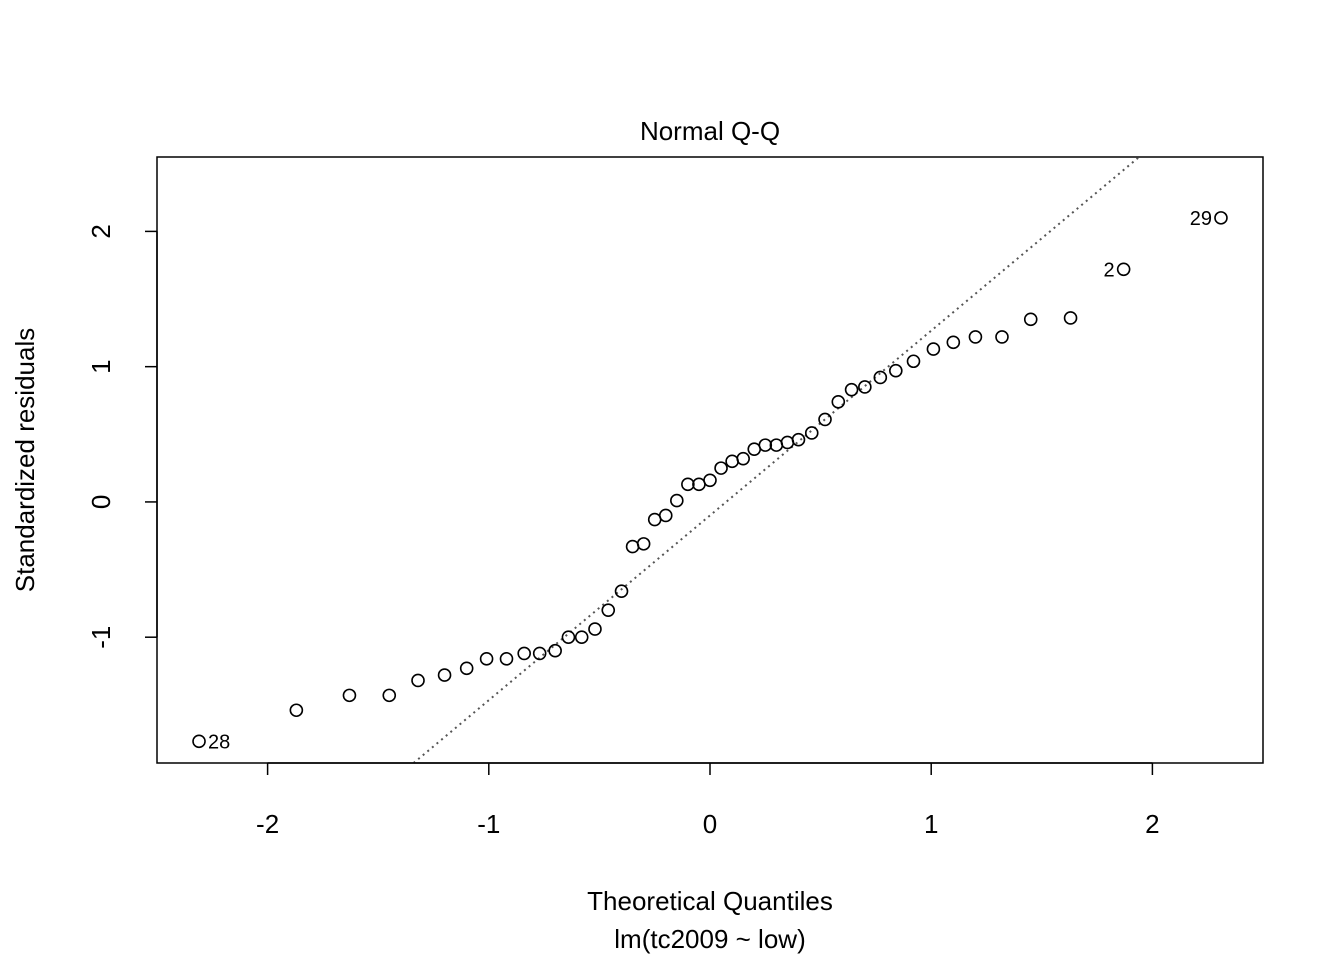 The height and width of the screenshot is (960, 1344). Describe the element at coordinates (708, 800) in the screenshot. I see `x-axis: -2 -1 0 1 2` at that location.